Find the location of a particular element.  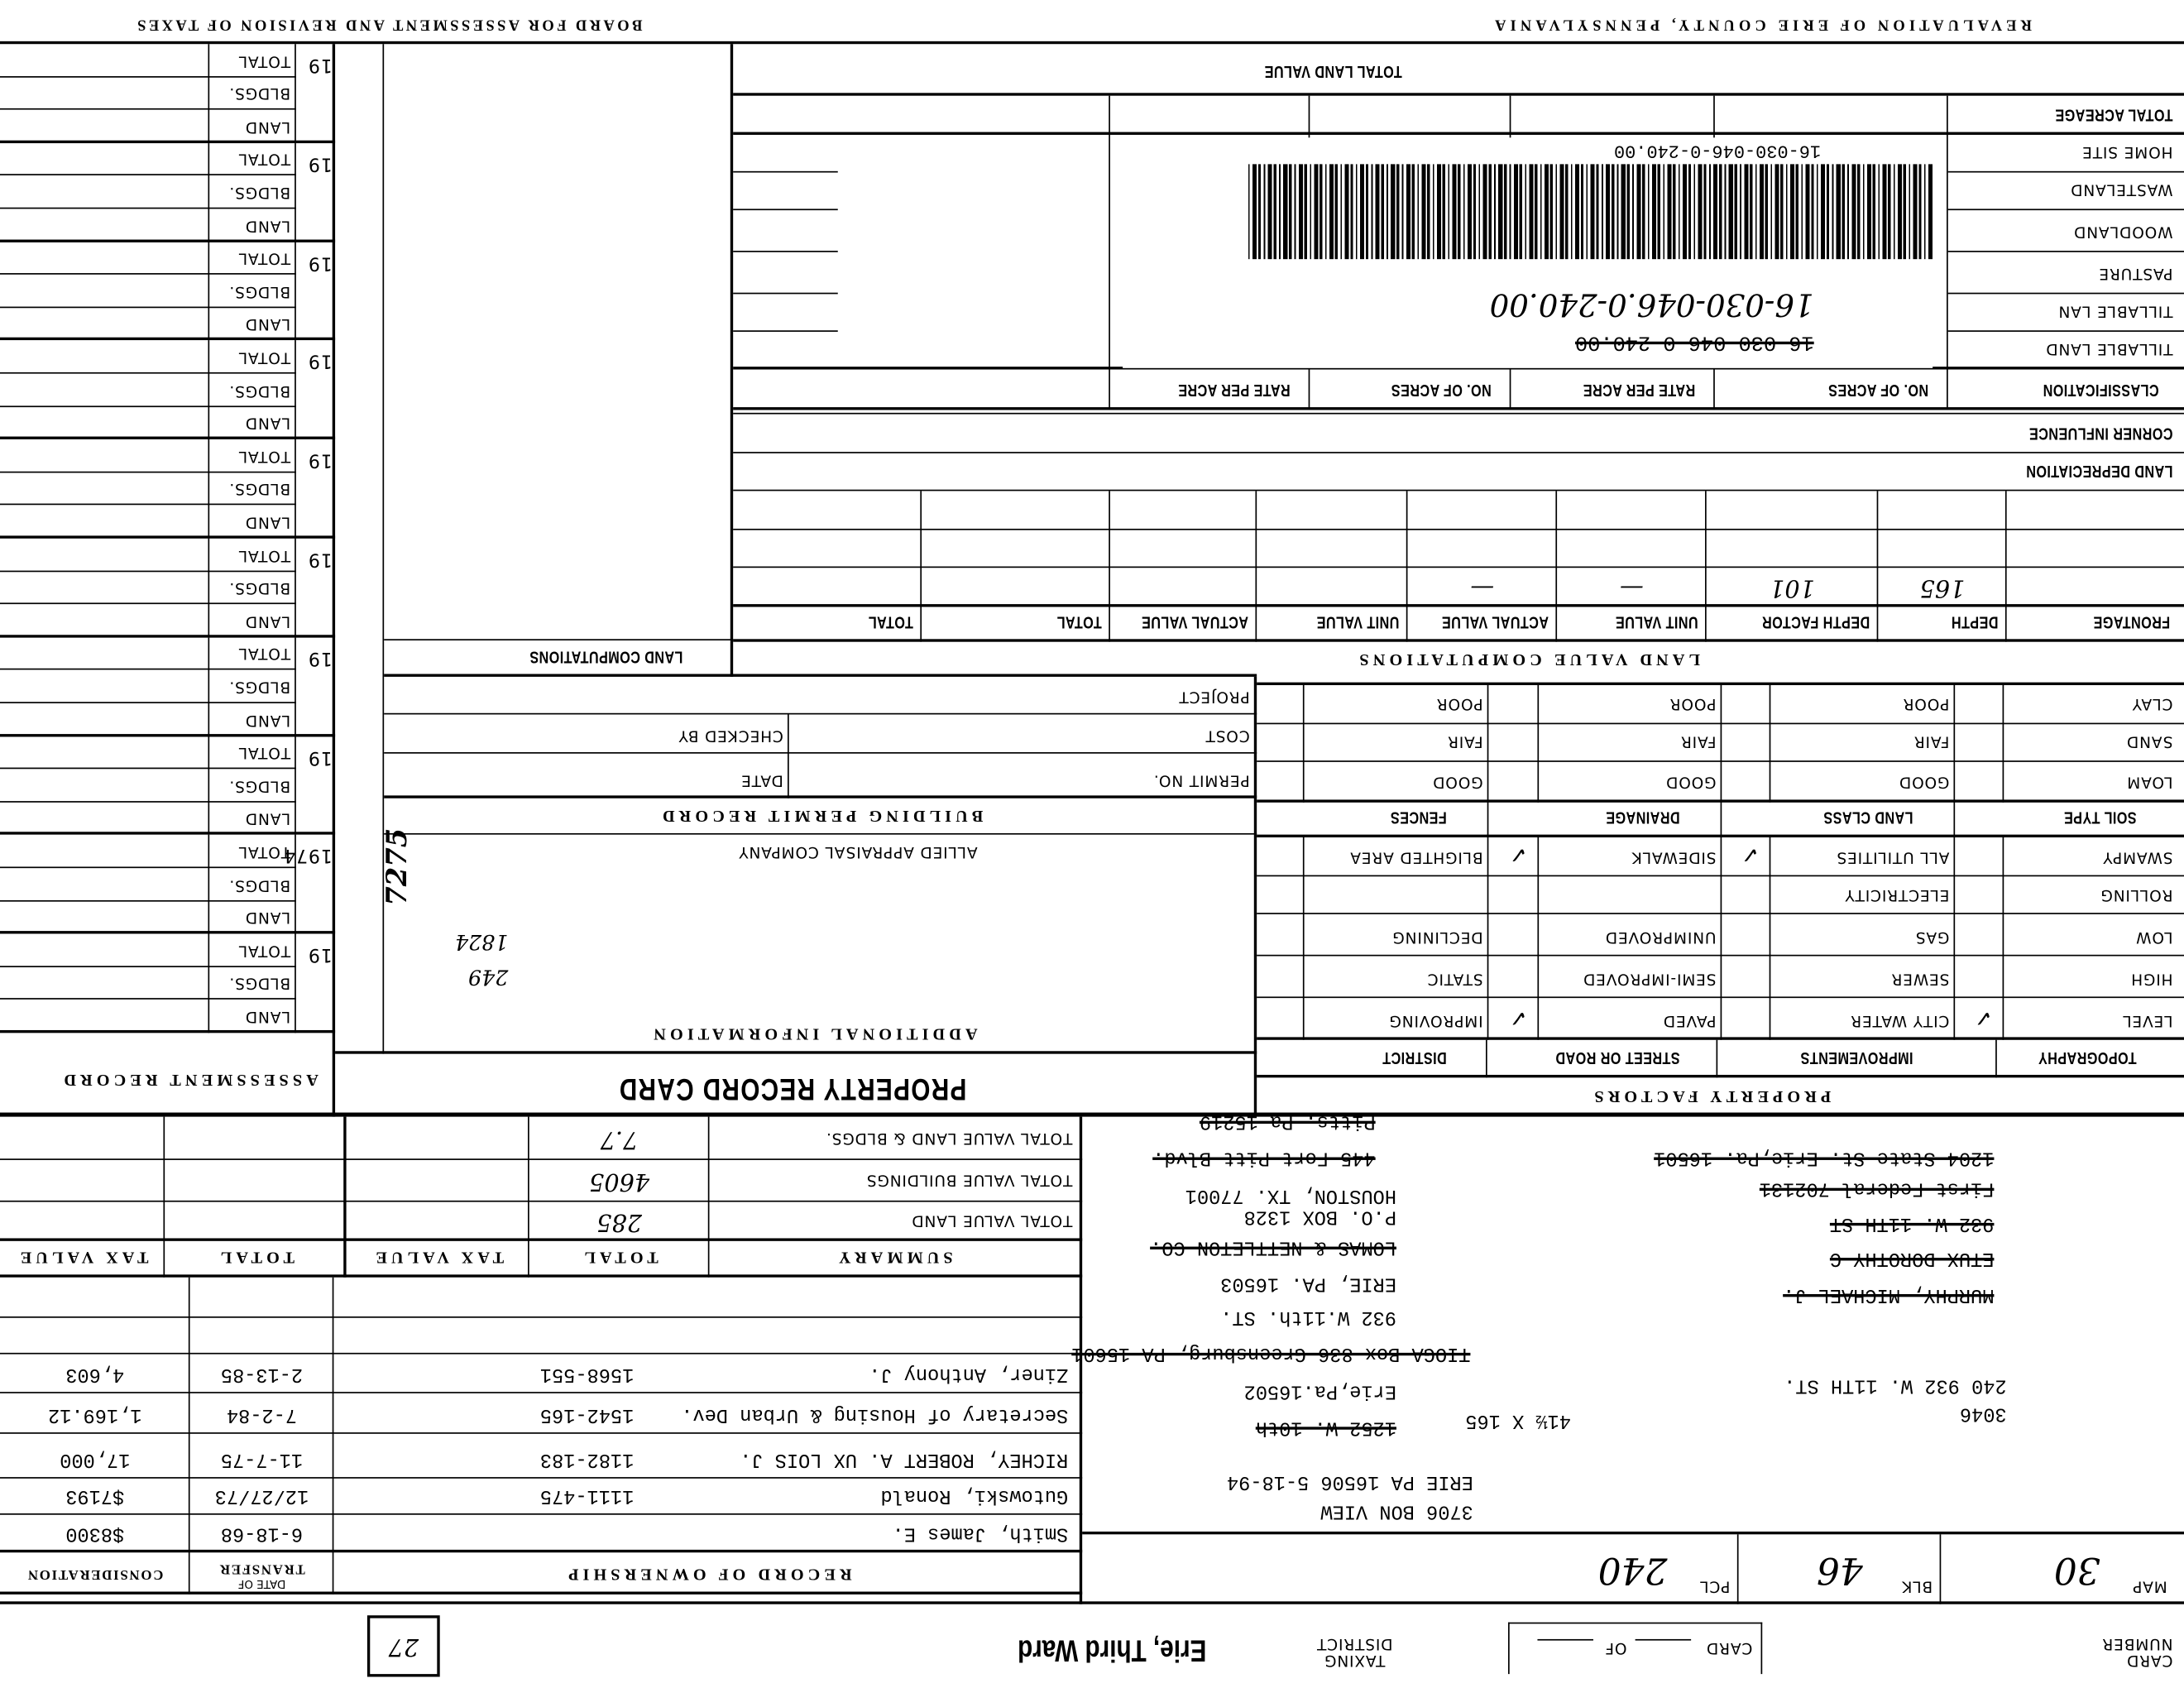

factor-header: SOIL TYPE is located at coordinates (2100, 818).